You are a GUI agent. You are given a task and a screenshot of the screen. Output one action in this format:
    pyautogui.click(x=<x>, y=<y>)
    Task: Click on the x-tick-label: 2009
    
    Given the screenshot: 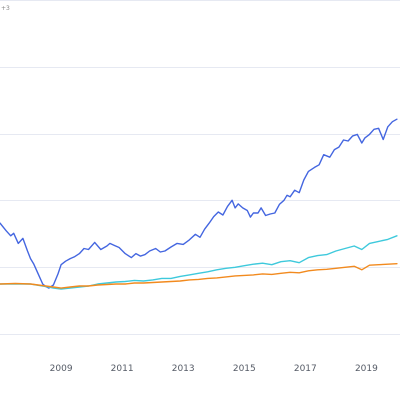 What is the action you would take?
    pyautogui.click(x=61, y=369)
    